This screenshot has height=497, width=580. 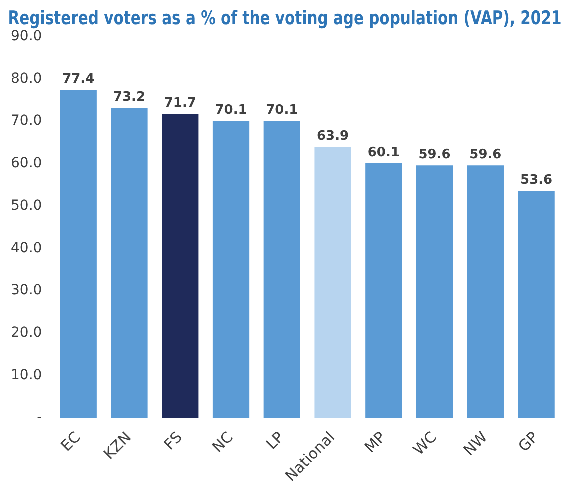 I want to click on y-tick-label: 70.0, so click(x=26, y=121).